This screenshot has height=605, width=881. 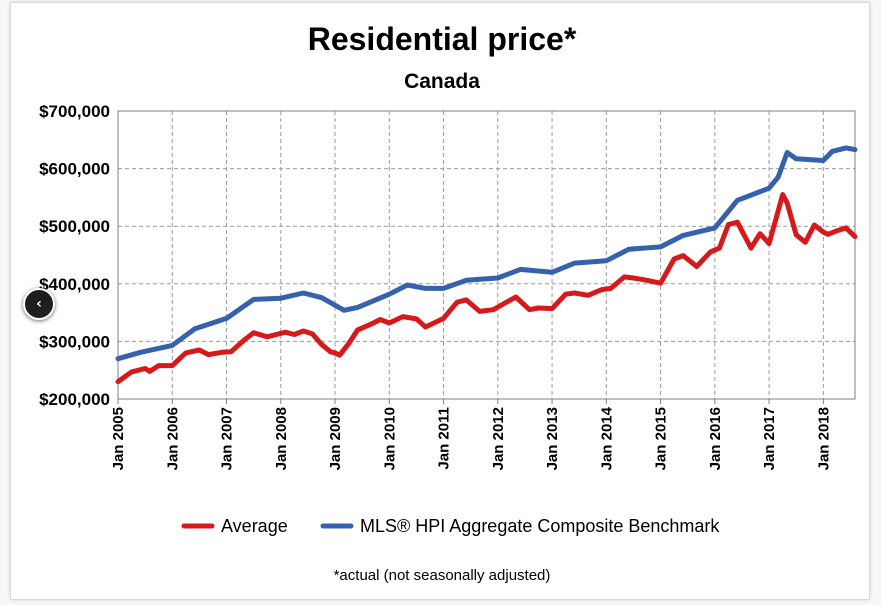 I want to click on x-tick-label: Jan 2007, so click(x=227, y=438).